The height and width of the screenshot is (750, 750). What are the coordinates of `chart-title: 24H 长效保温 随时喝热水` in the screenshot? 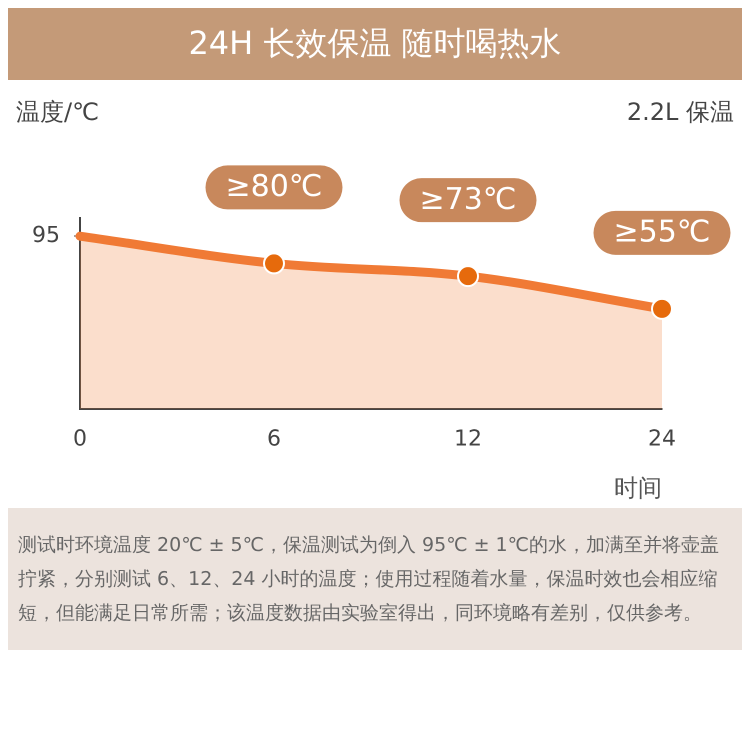 It's located at (375, 44).